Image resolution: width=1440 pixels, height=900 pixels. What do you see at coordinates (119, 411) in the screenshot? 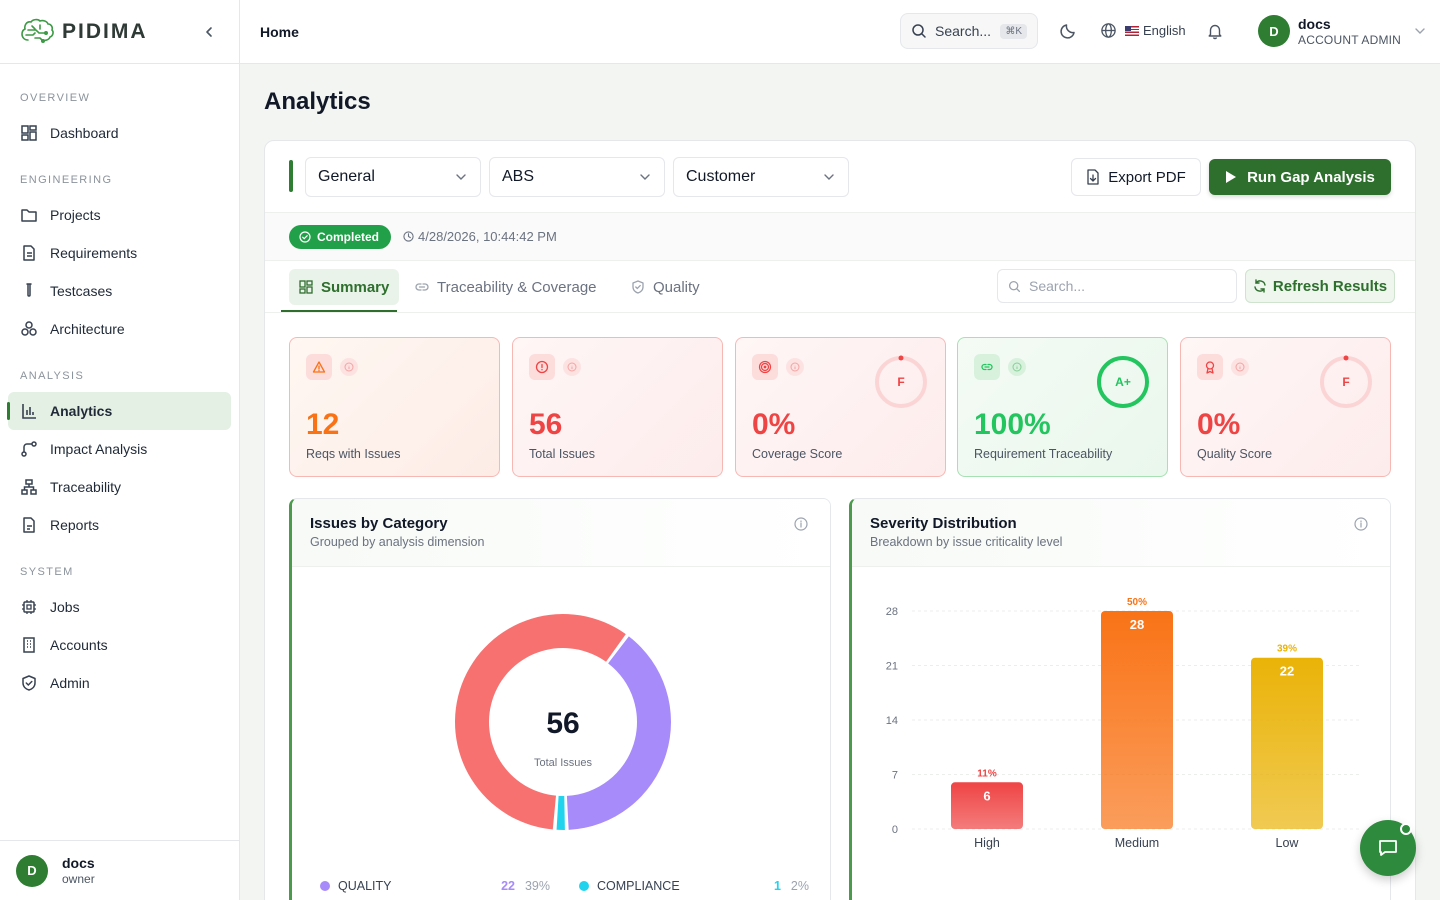
I see `sidebar-item-analytics: Analytics` at bounding box center [119, 411].